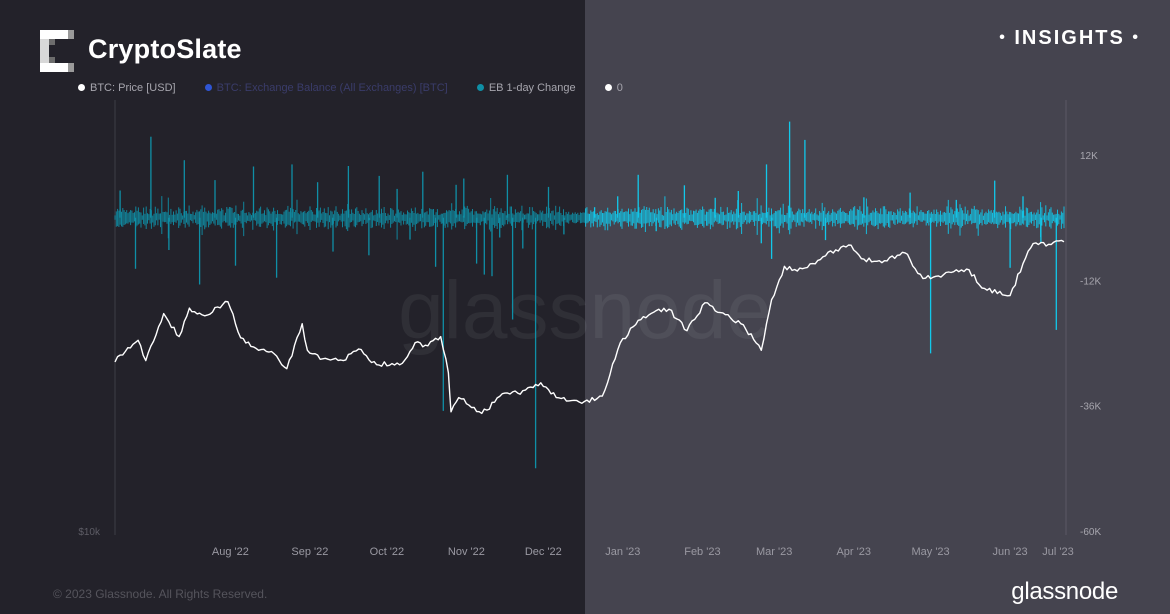 The height and width of the screenshot is (614, 1170). Describe the element at coordinates (543, 552) in the screenshot. I see `x-tick-label: Dec '22` at that location.